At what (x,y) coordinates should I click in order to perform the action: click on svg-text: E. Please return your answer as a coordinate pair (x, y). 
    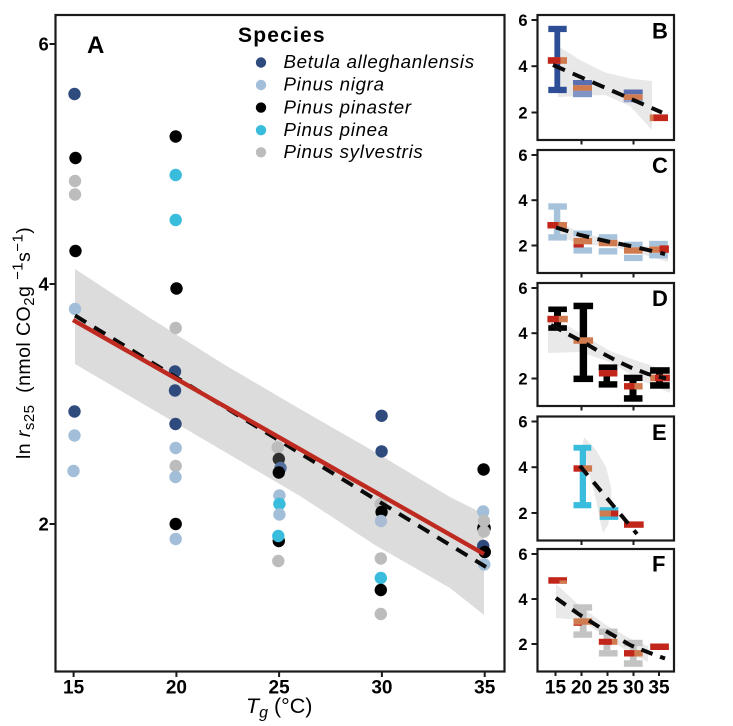
    Looking at the image, I should click on (659, 432).